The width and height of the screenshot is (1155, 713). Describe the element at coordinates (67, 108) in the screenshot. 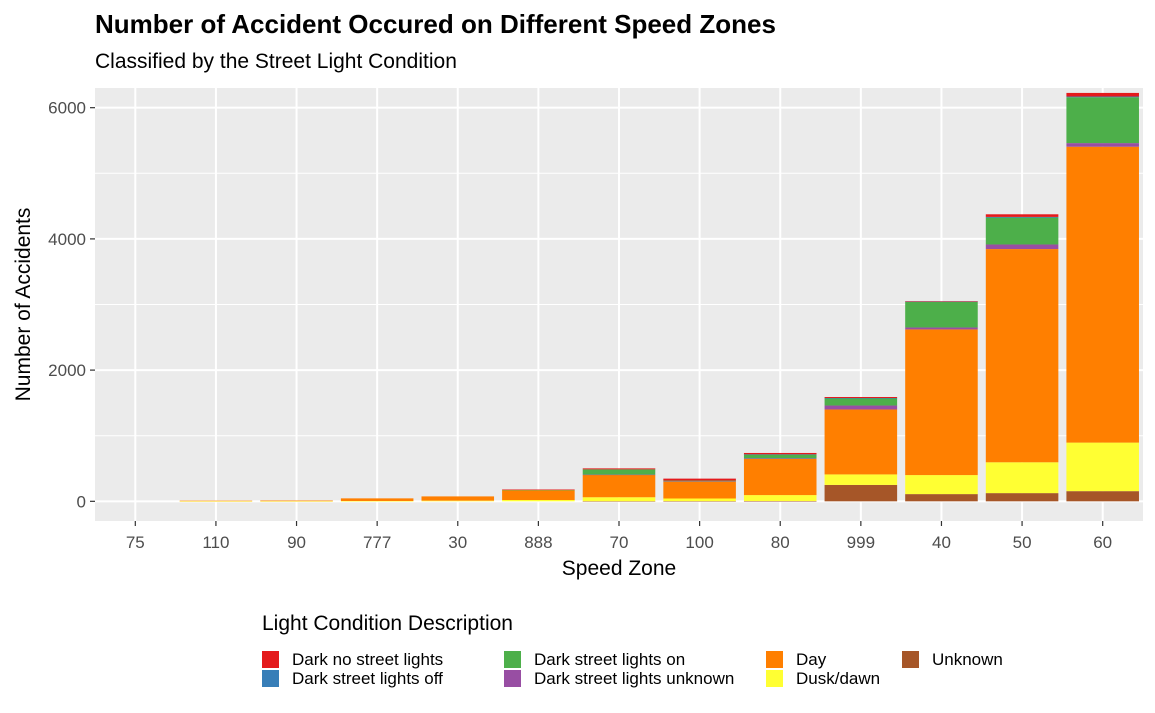

I see `y-tick-label: 6000` at that location.